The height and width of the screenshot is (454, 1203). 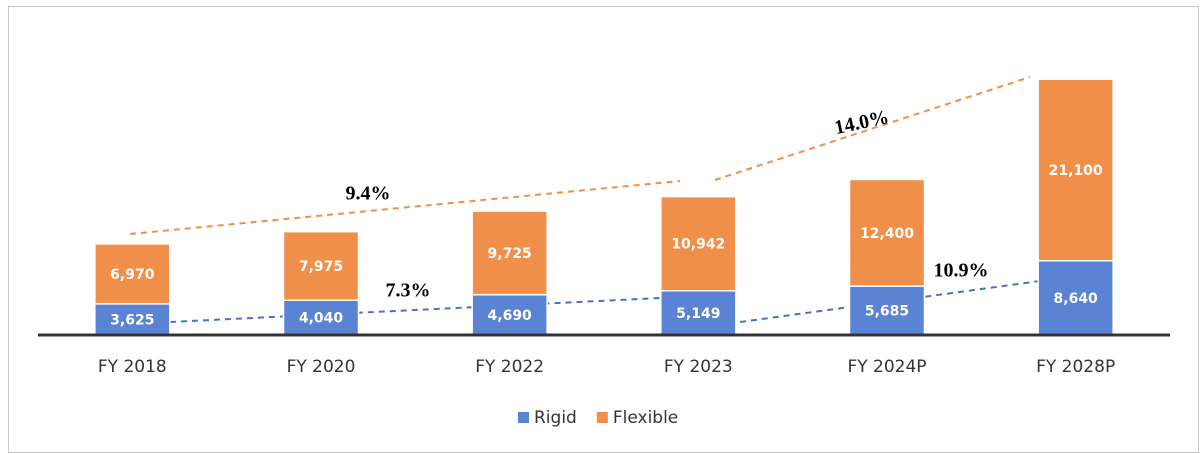 I want to click on annotation: 7.3%, so click(x=408, y=291).